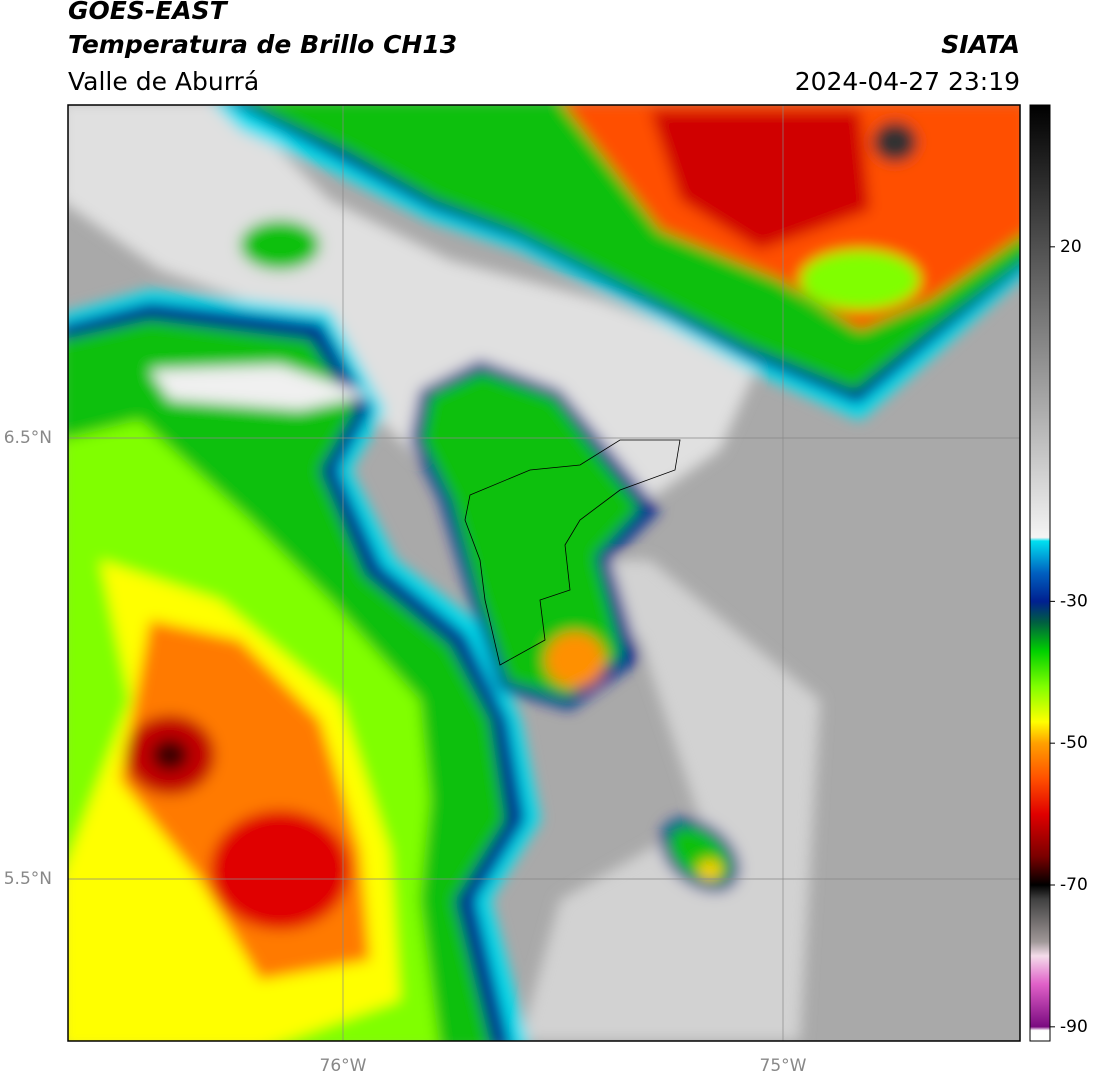 This screenshot has height=1082, width=1094. What do you see at coordinates (1074, 885) in the screenshot?
I see `colorbar-tick-label: -70` at bounding box center [1074, 885].